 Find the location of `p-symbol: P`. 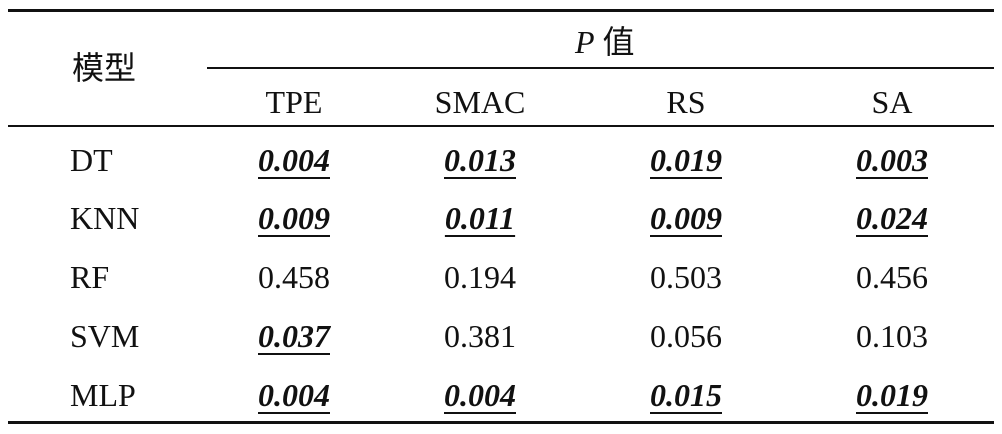

p-symbol: P is located at coordinates (585, 42).